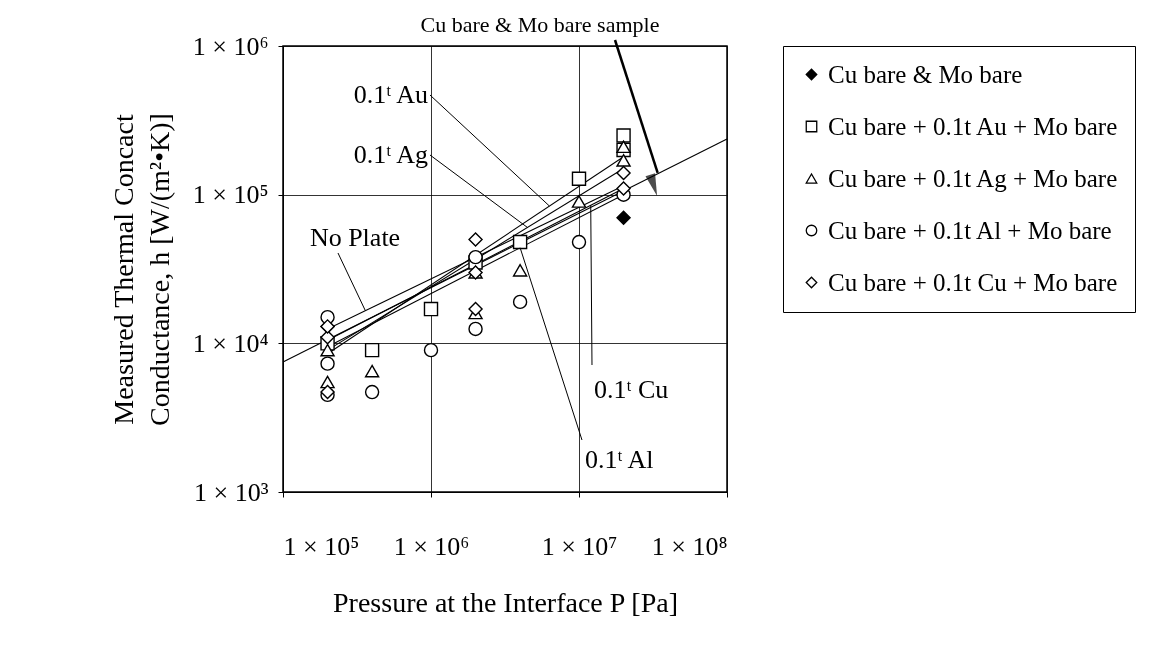 This screenshot has height=649, width=1169. I want to click on x-tick-label: 1 × 10⁷, so click(579, 546).